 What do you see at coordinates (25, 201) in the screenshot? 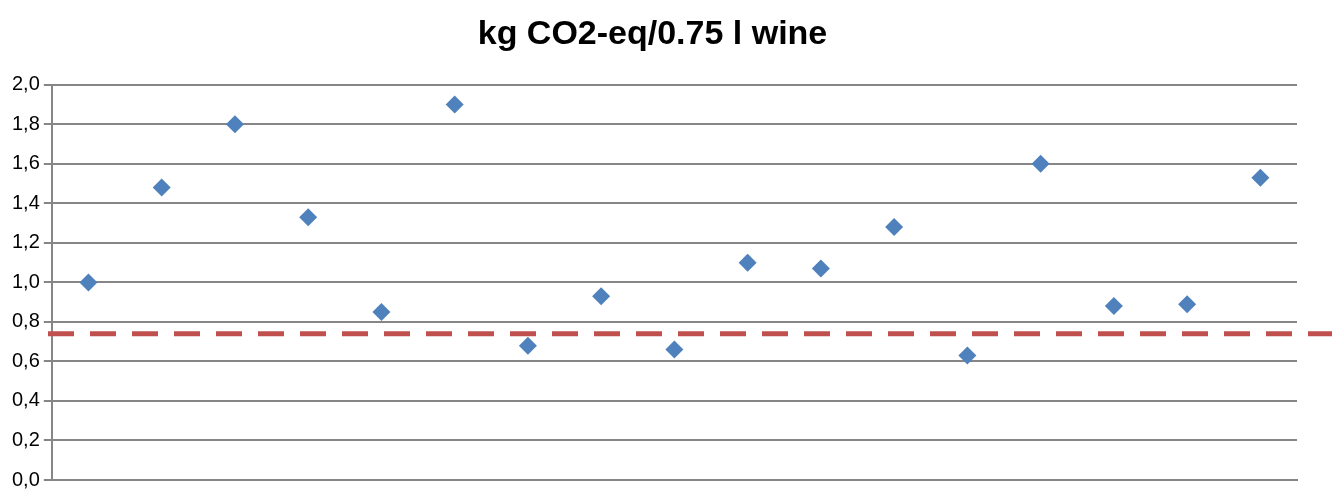
I see `y-tick-label: 1,4` at bounding box center [25, 201].